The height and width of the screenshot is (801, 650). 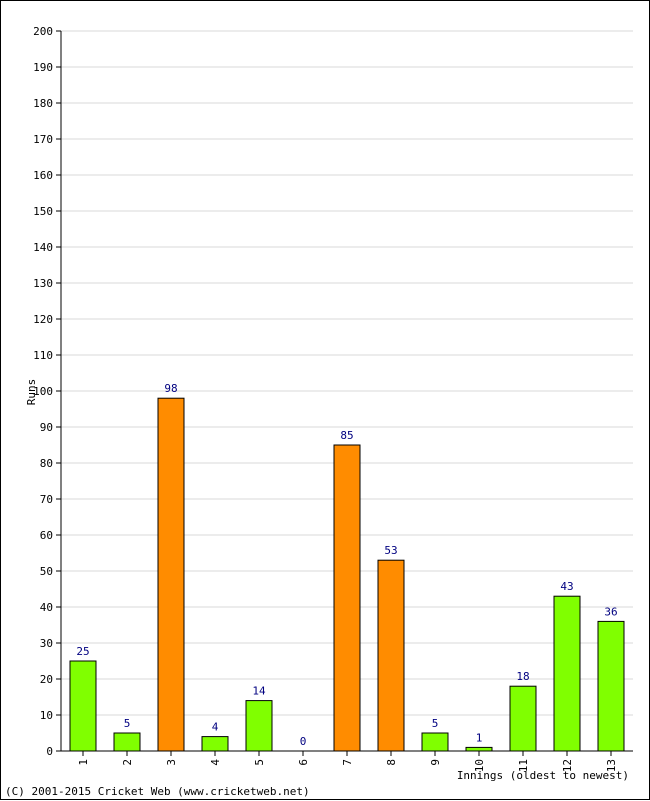 I want to click on y-tick-label: 100, so click(x=43, y=391).